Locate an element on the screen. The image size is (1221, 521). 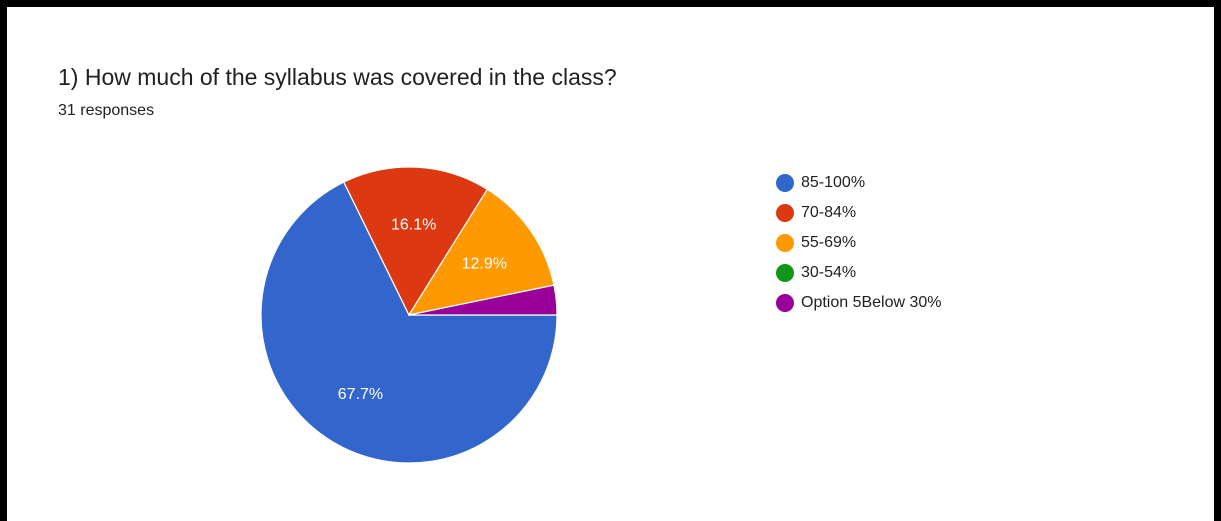
pie-slice-option-5below-30- is located at coordinates (483, 300).